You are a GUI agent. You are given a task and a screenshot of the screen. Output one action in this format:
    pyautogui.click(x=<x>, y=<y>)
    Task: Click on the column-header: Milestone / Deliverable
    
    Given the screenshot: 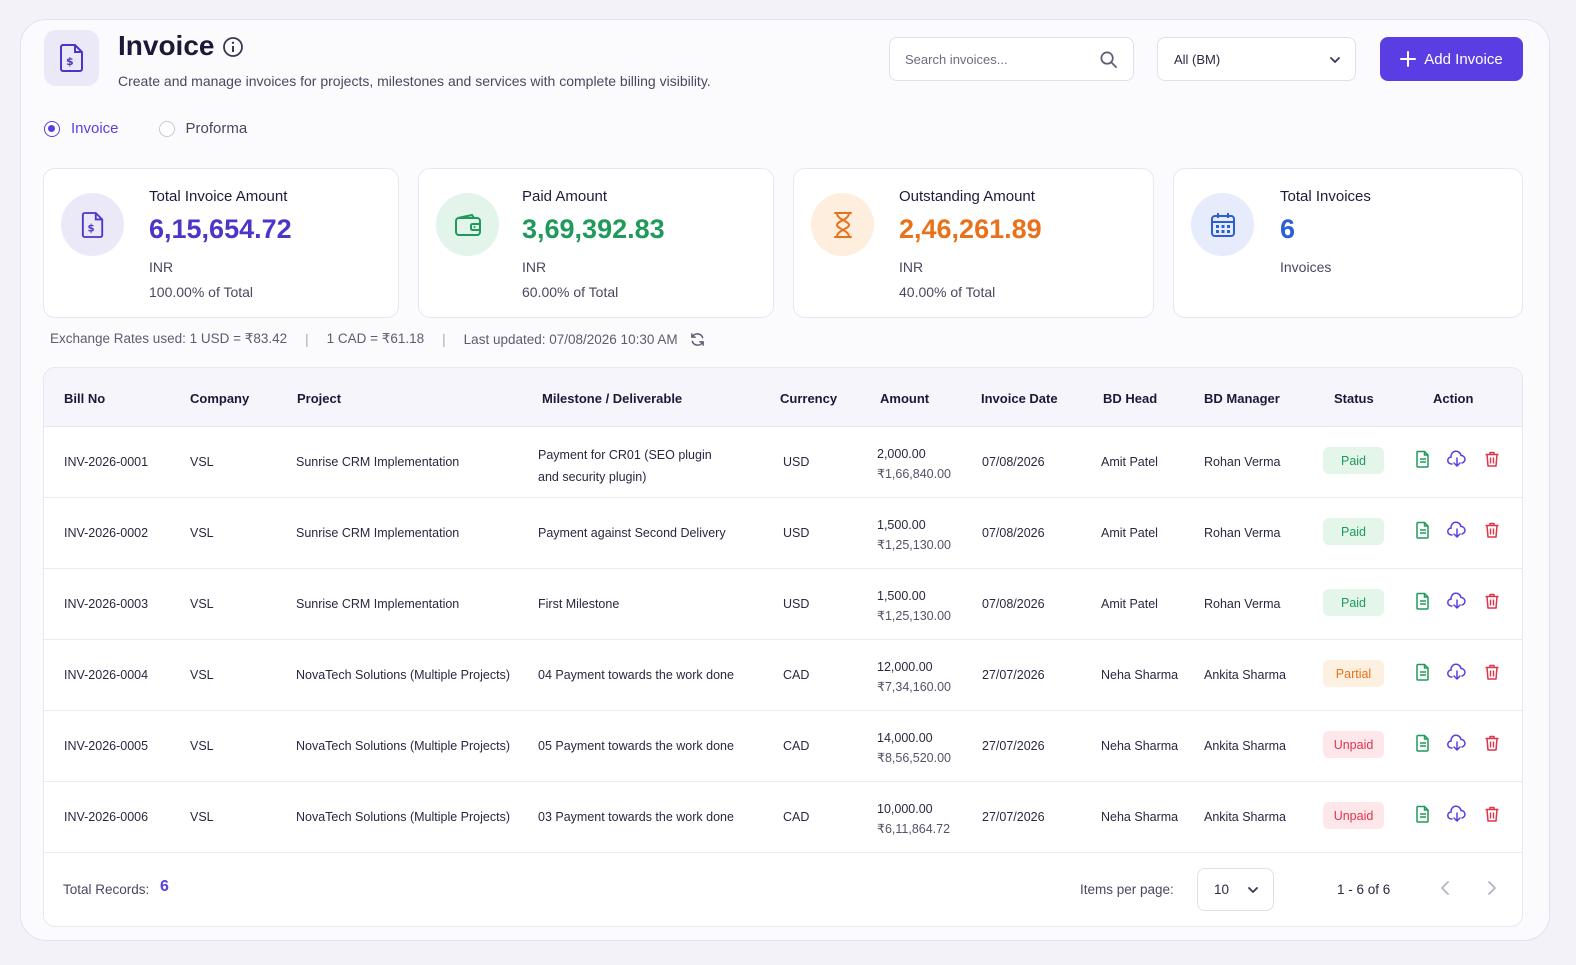 What is the action you would take?
    pyautogui.click(x=612, y=398)
    